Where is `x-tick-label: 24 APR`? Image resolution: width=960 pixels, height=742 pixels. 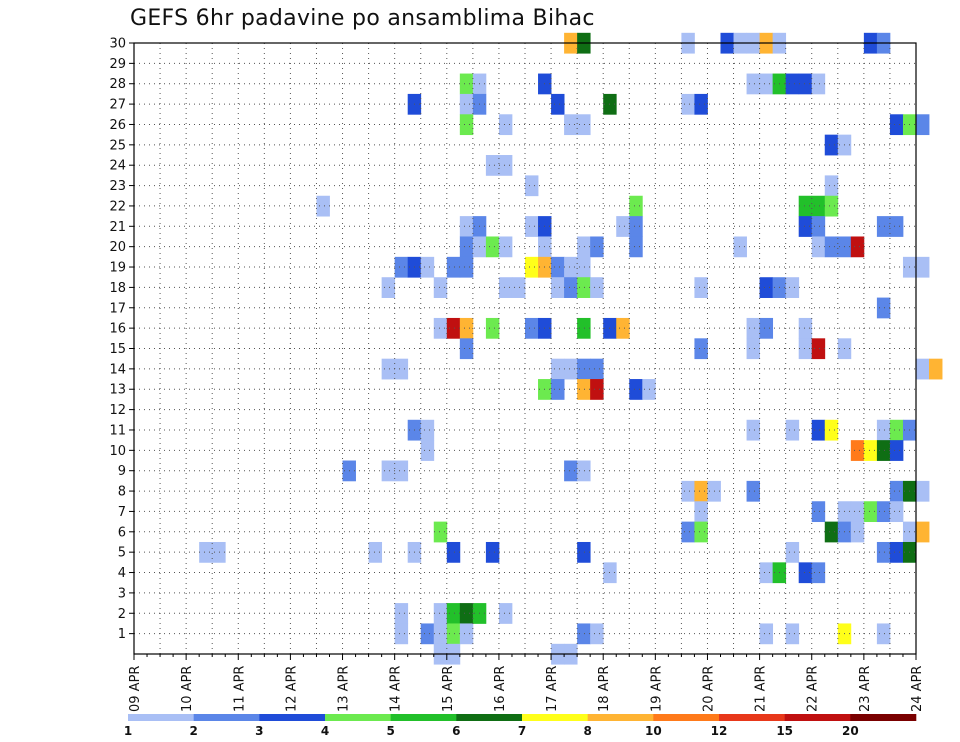 x-tick-label: 24 APR is located at coordinates (917, 689).